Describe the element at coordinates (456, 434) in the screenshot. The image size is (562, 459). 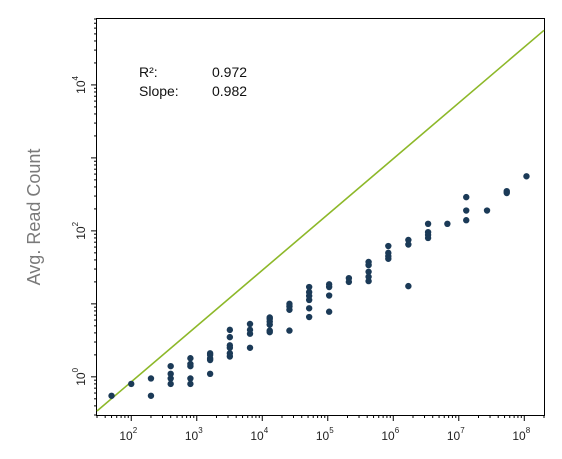
I see `x-tick-label: 10⁷` at that location.